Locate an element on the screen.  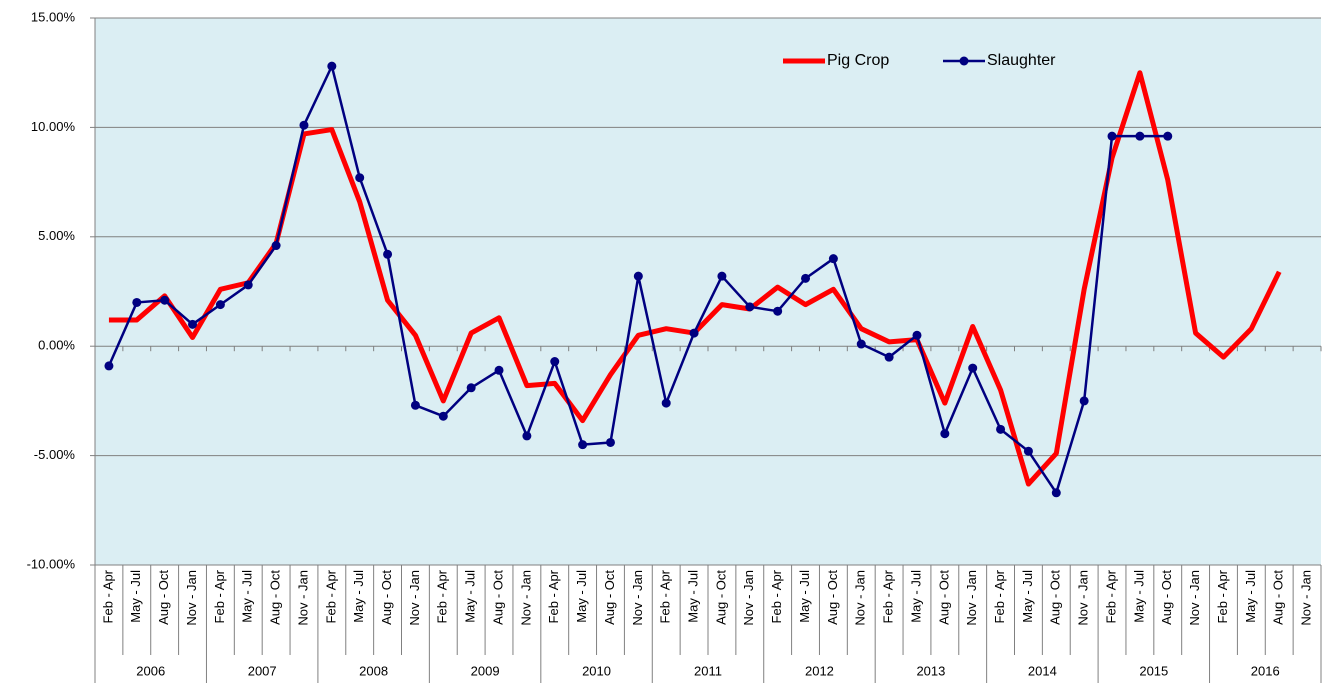
y-tick-label: 0.00% is located at coordinates (56, 345).